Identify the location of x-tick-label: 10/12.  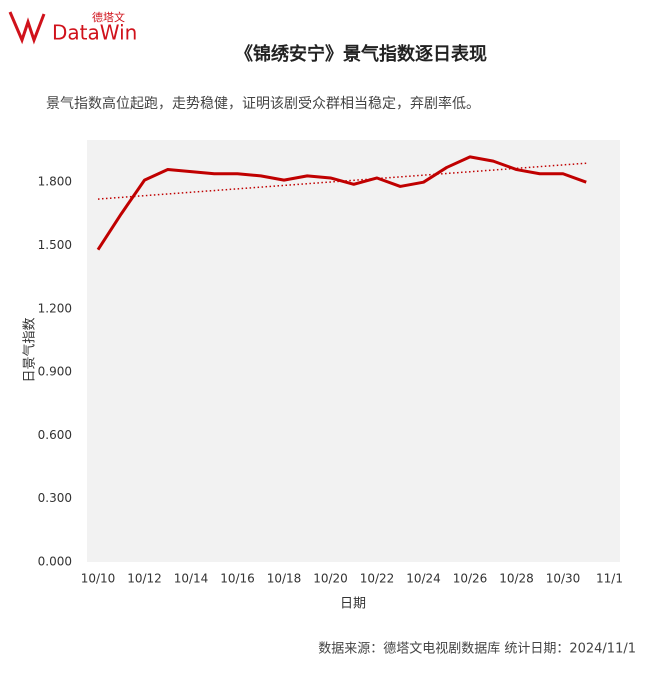
(144, 579).